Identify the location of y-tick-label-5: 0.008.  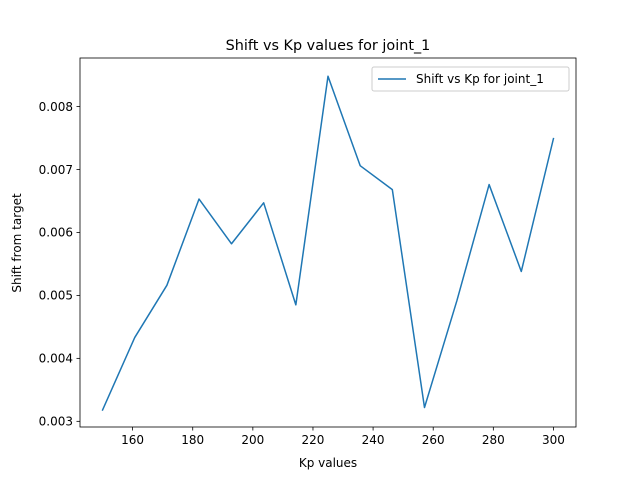
(56, 107).